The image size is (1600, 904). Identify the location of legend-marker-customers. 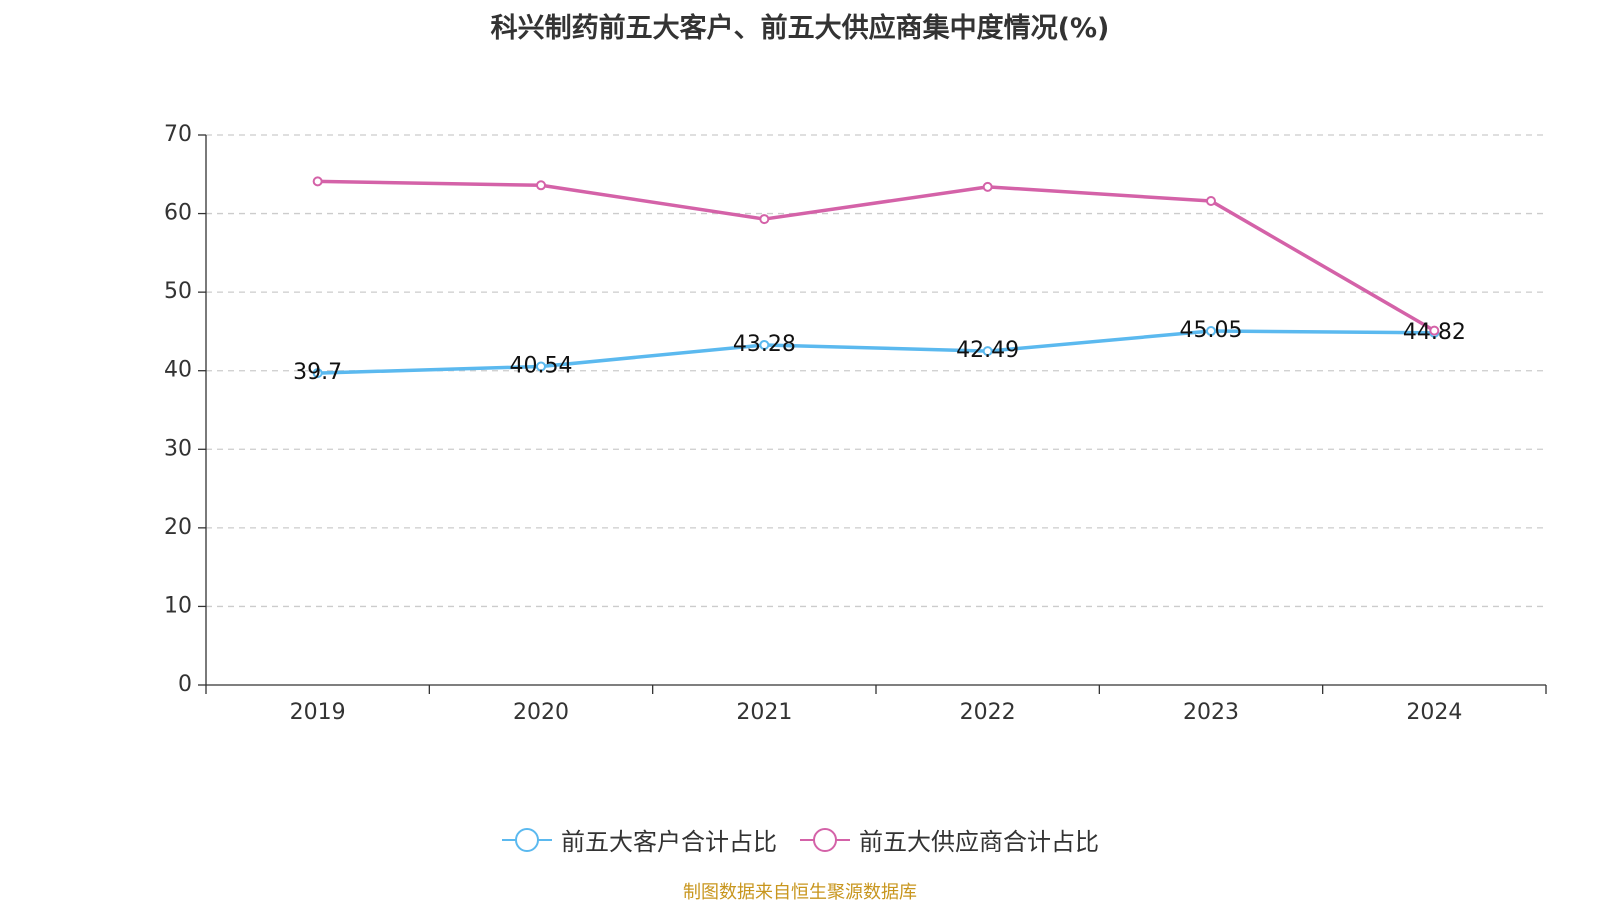
(527, 839).